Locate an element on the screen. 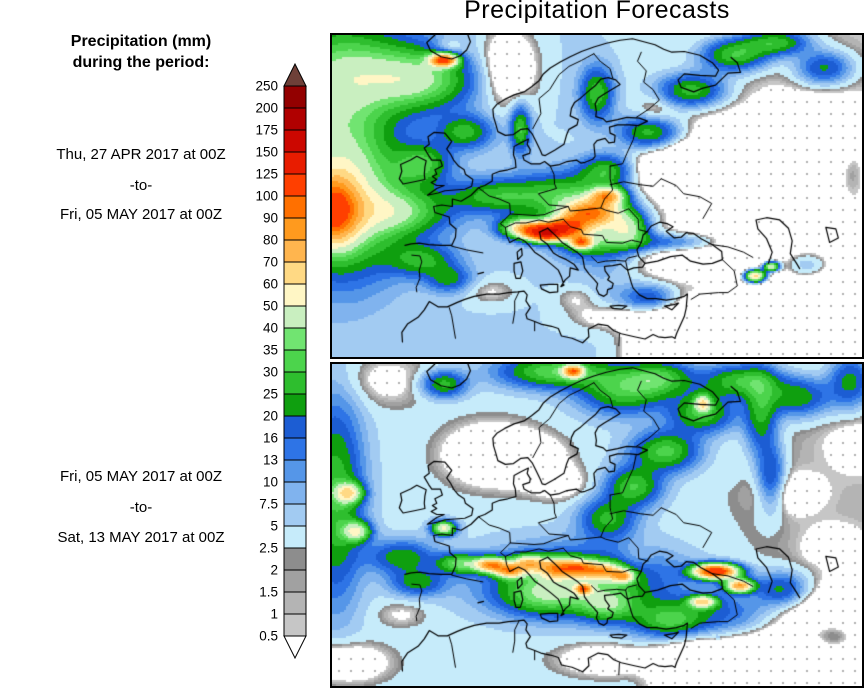 Image resolution: width=866 pixels, height=689 pixels. period-2-separator: -to- is located at coordinates (141, 507).